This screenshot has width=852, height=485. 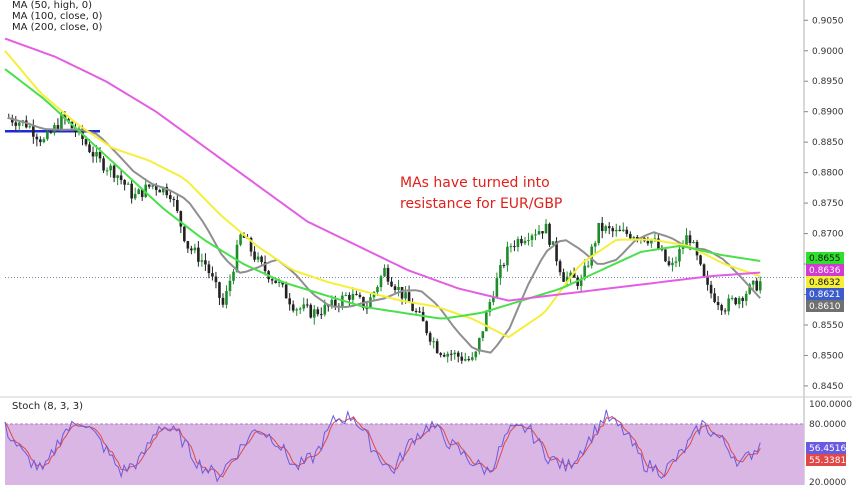 What do you see at coordinates (475, 183) in the screenshot?
I see `annotation-line-1: MAs have turned into` at bounding box center [475, 183].